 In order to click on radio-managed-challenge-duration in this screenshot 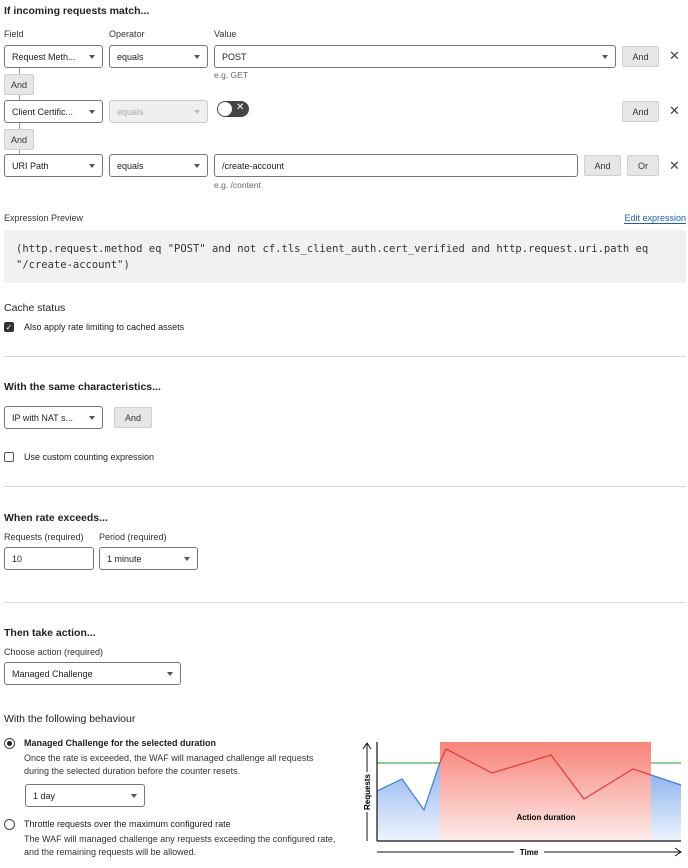, I will do `click(9, 743)`.